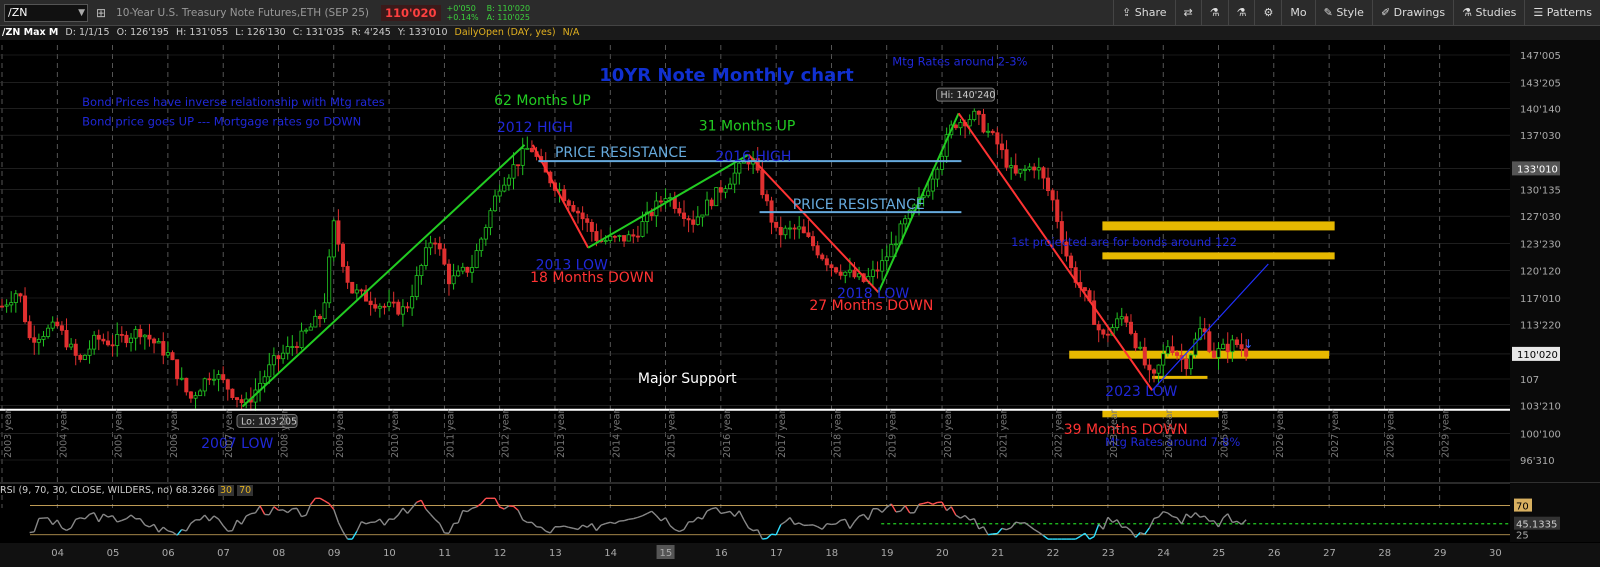 The height and width of the screenshot is (567, 1600). What do you see at coordinates (1343, 13) in the screenshot?
I see `style-button: ✎ Style` at bounding box center [1343, 13].